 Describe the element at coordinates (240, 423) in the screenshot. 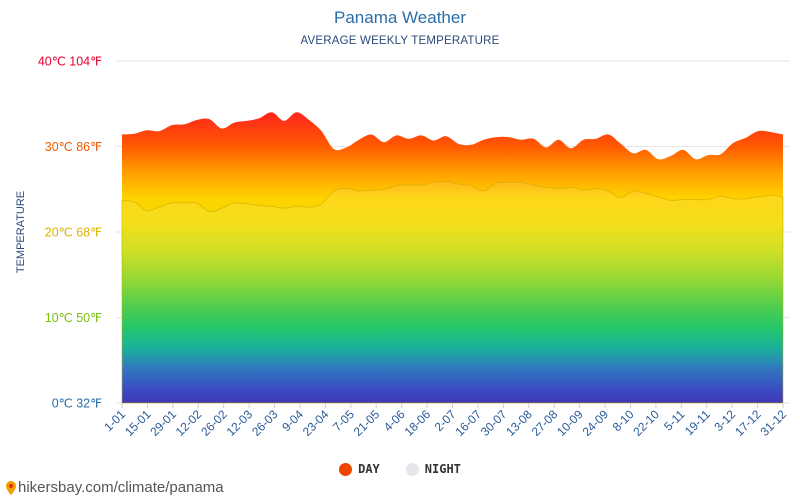

I see `x-tick-label: 12-03` at that location.